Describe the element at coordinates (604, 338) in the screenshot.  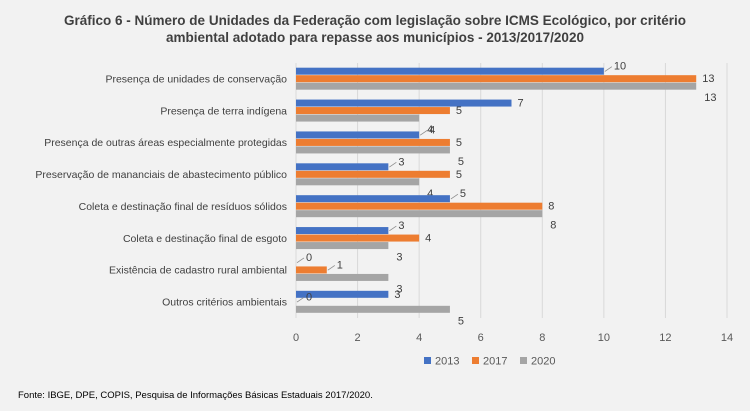
I see `x-tick-label: 10` at that location.